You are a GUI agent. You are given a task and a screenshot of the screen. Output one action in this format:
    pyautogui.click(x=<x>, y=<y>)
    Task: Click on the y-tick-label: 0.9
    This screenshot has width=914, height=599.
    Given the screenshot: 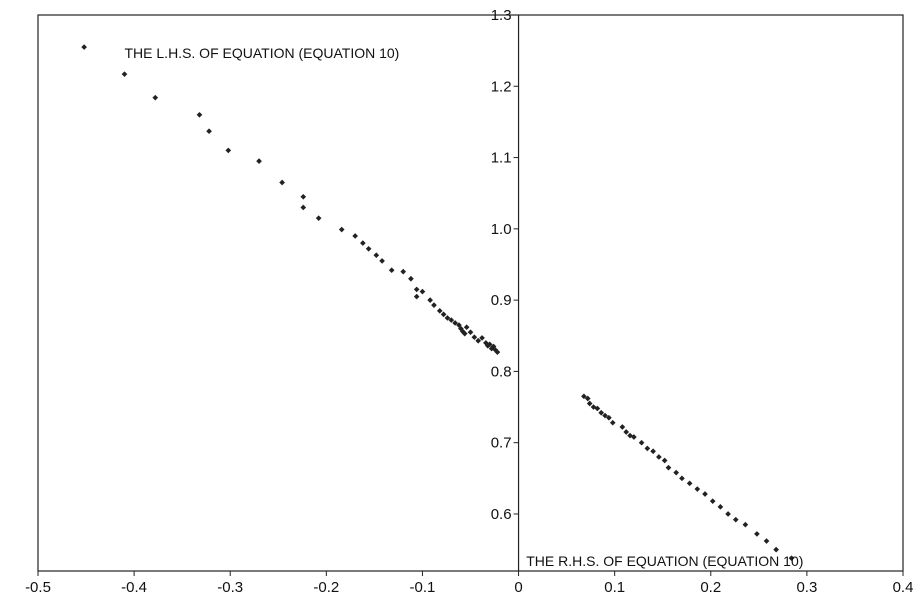 What is the action you would take?
    pyautogui.click(x=501, y=300)
    